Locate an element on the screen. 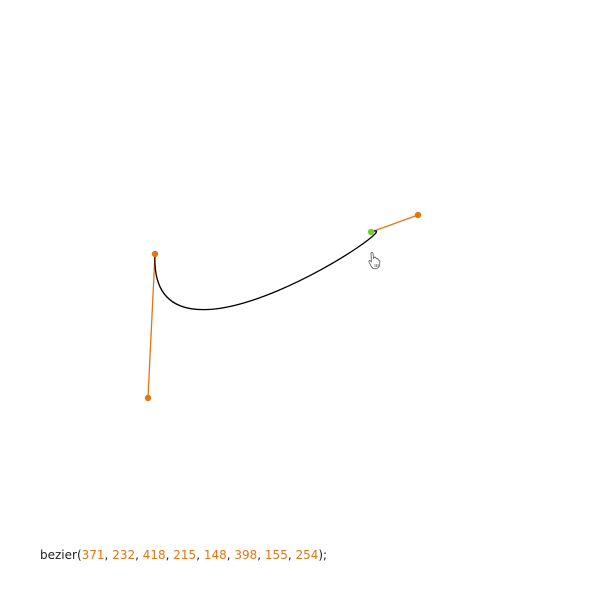 The height and width of the screenshot is (596, 596). start-handle-line is located at coordinates (394, 223).